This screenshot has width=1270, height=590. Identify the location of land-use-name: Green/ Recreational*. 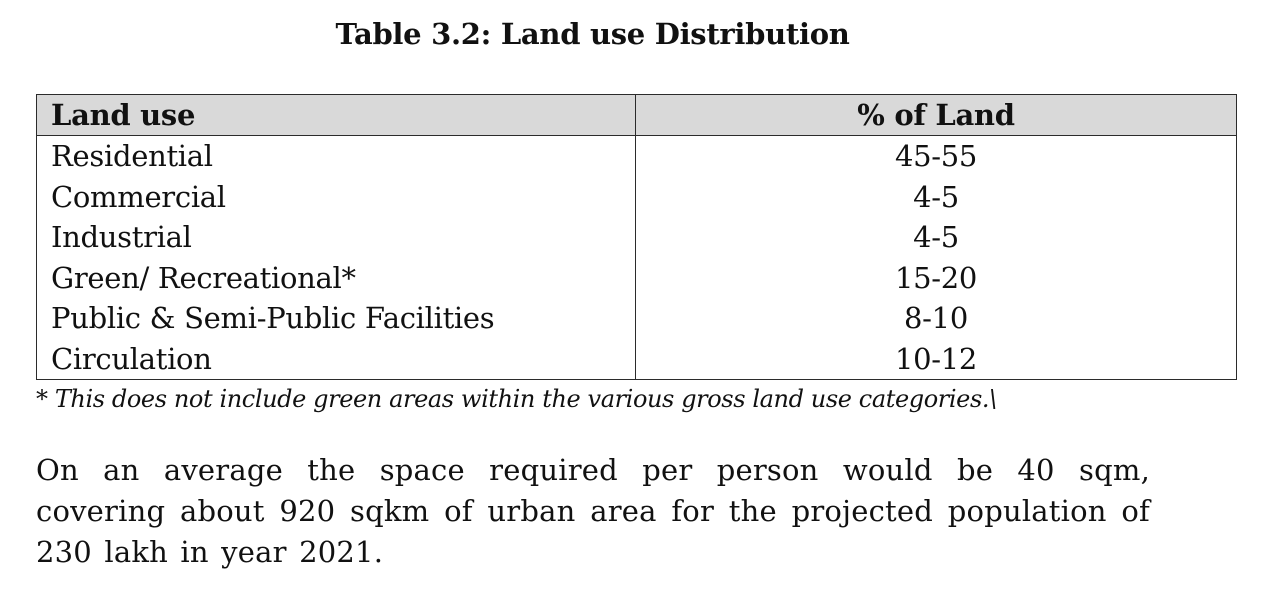
(336, 277).